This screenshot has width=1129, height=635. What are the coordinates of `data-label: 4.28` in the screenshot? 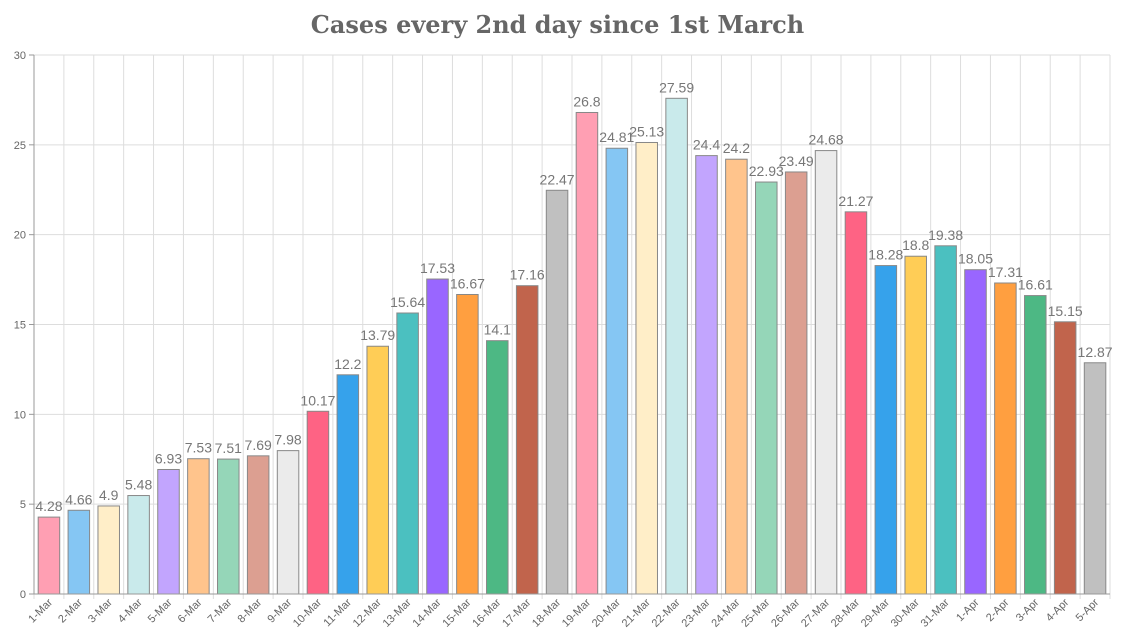 It's located at (48, 506).